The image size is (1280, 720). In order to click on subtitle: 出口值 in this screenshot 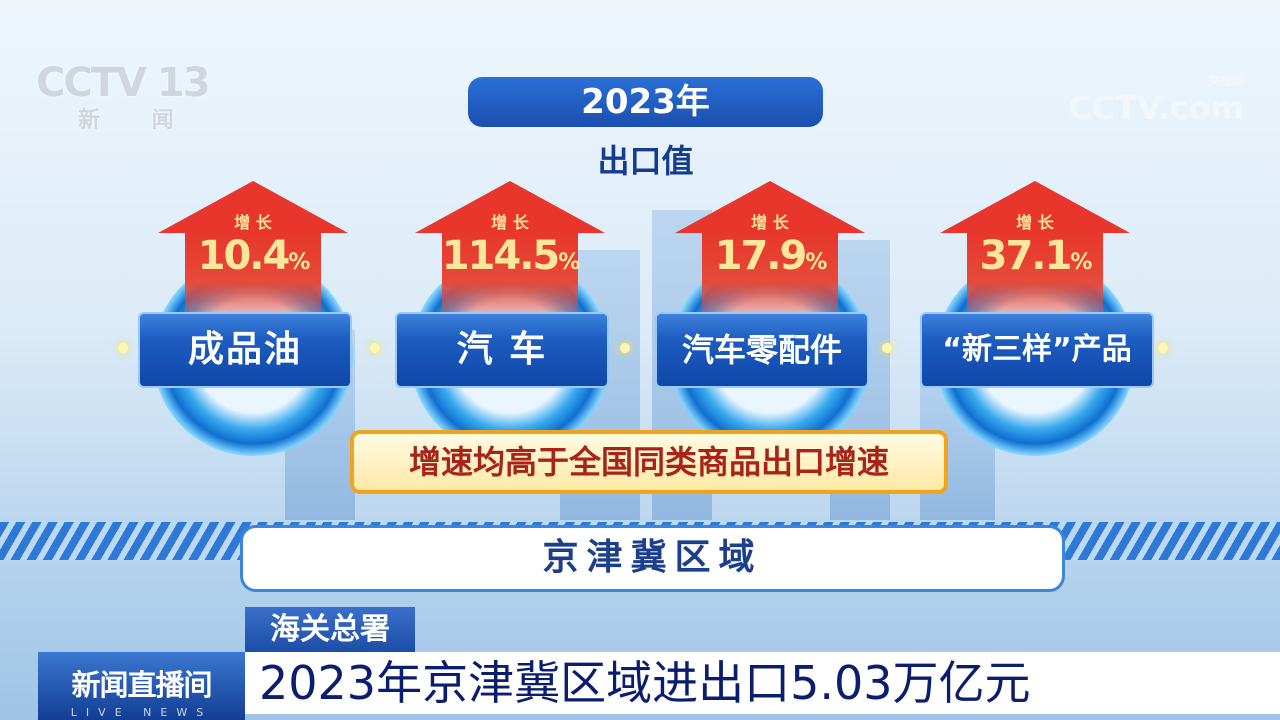, I will do `click(645, 161)`.